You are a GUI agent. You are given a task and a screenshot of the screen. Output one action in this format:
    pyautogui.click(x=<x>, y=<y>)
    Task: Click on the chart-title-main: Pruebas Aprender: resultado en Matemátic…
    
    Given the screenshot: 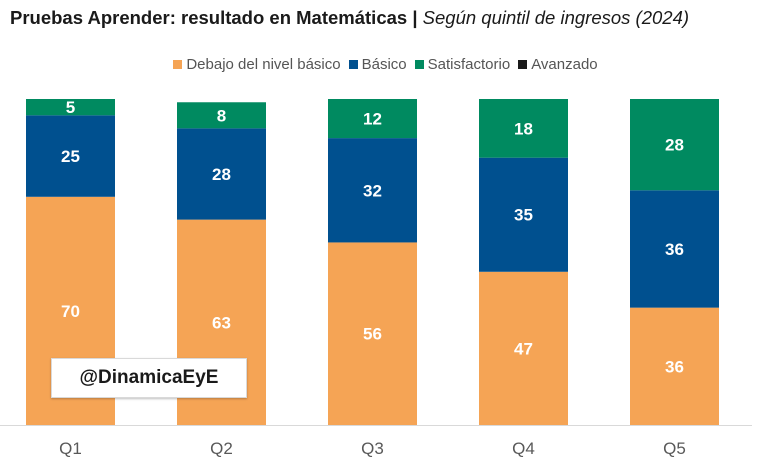 What is the action you would take?
    pyautogui.click(x=214, y=17)
    